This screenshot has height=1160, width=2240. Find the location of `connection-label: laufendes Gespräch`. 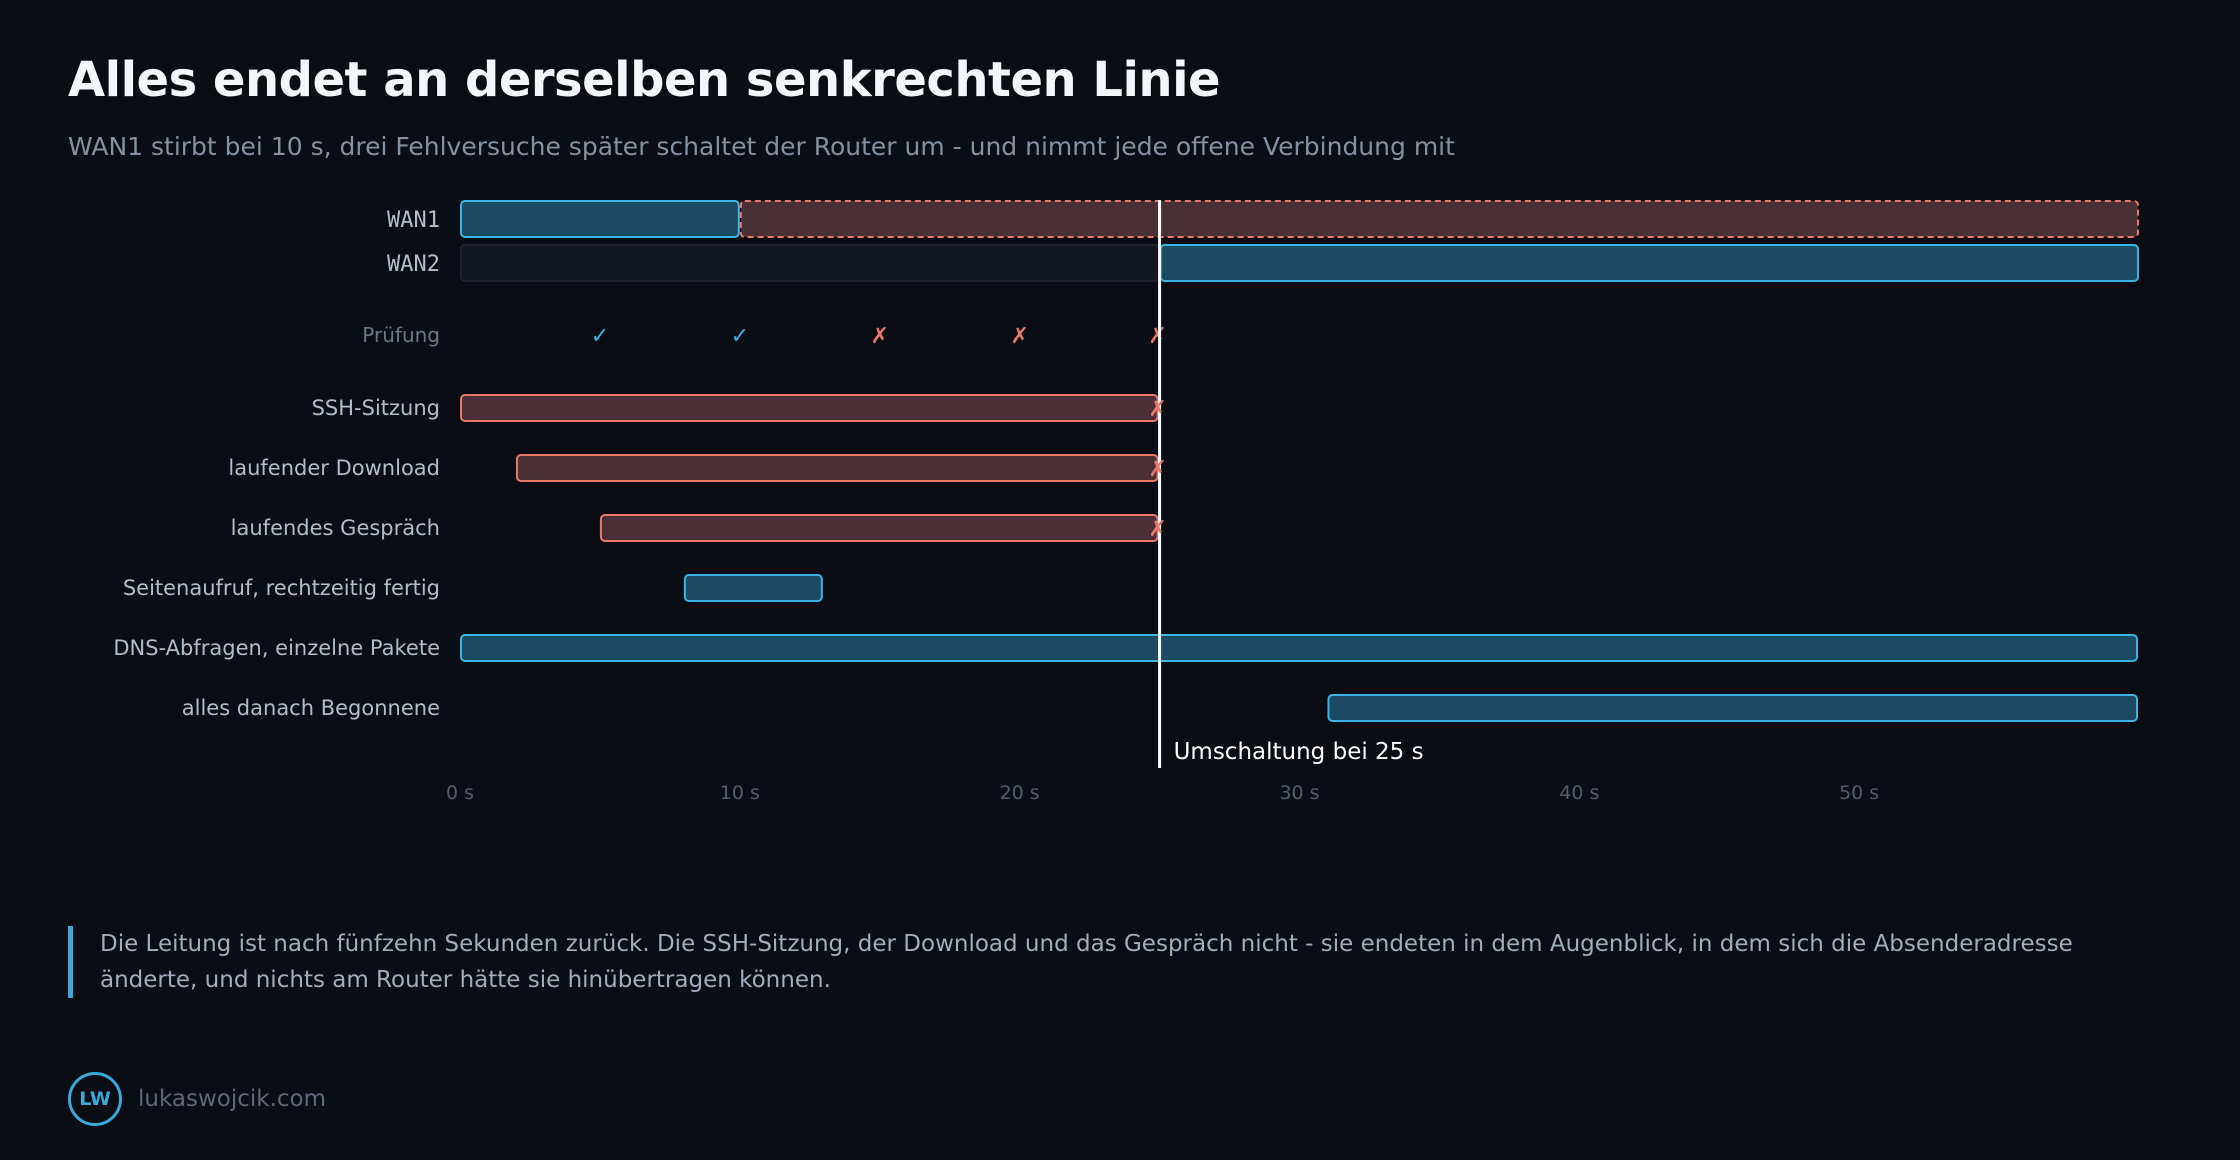

connection-label: laufendes Gespräch is located at coordinates (335, 528).